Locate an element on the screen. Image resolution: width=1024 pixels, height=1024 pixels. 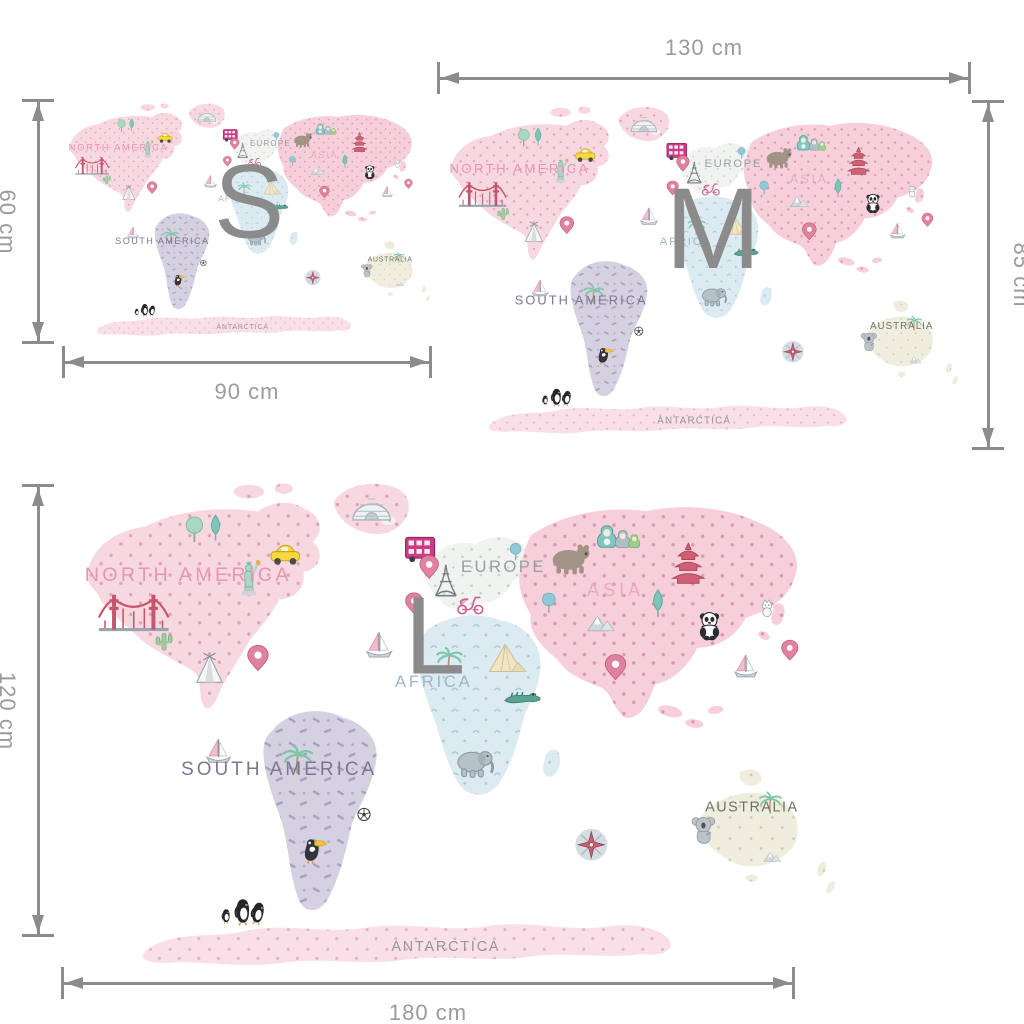
dimension-label-180cm: 180 cm is located at coordinates (428, 1012).